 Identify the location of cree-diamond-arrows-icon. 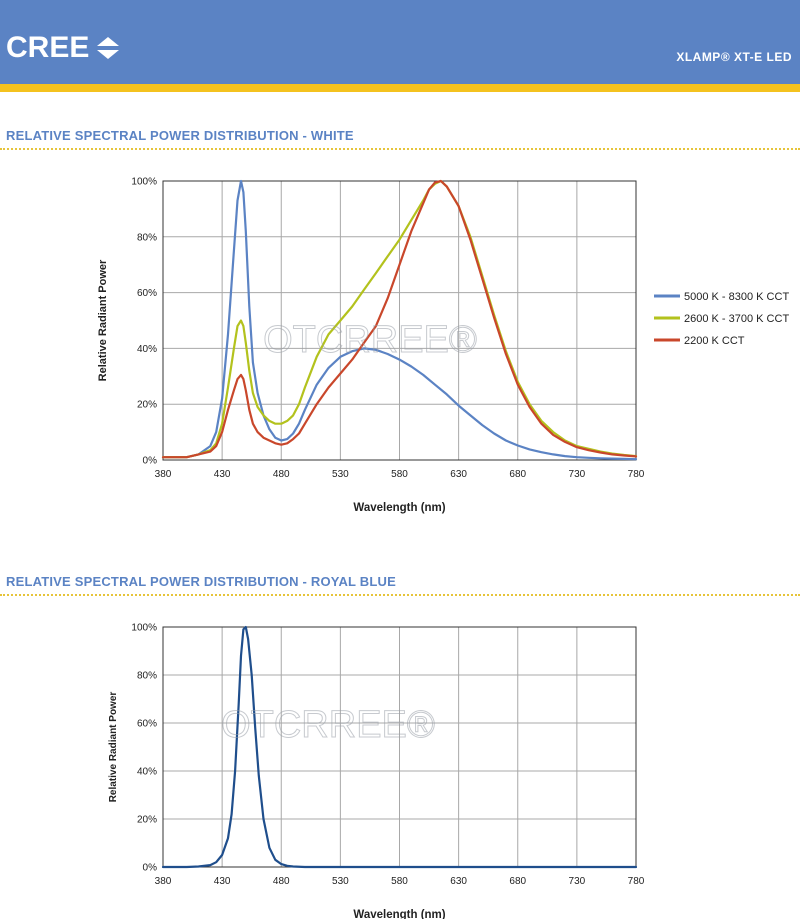
(108, 48).